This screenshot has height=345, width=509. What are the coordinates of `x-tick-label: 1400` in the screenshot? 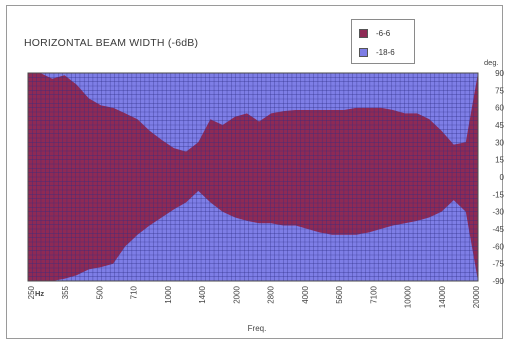 It's located at (202, 294).